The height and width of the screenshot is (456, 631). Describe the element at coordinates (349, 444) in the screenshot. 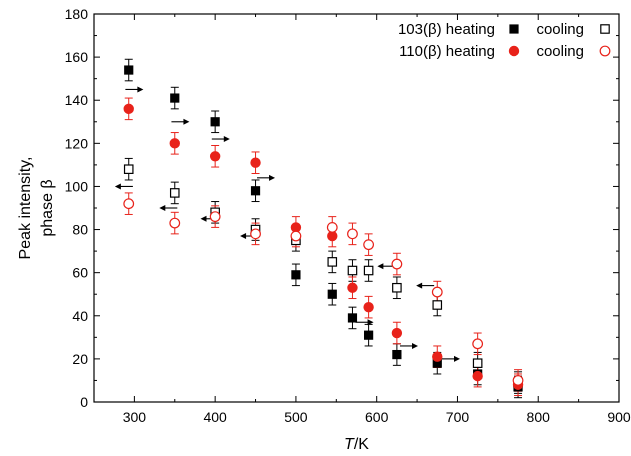

I see `x-axis-title-symbol: T` at that location.